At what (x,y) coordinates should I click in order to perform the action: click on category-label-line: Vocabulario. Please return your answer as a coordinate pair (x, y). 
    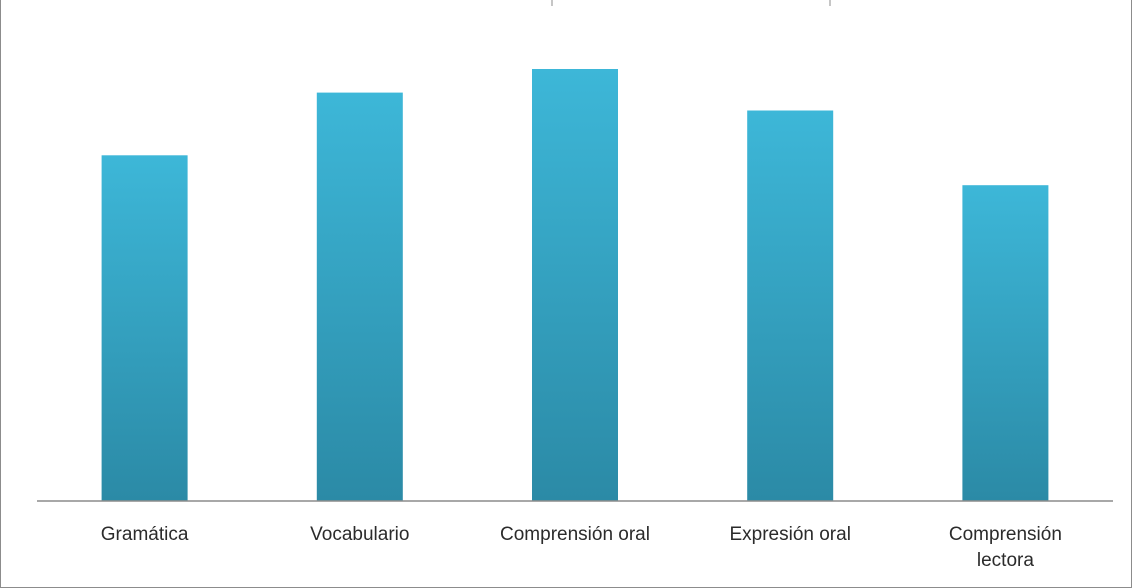
    Looking at the image, I should click on (359, 534).